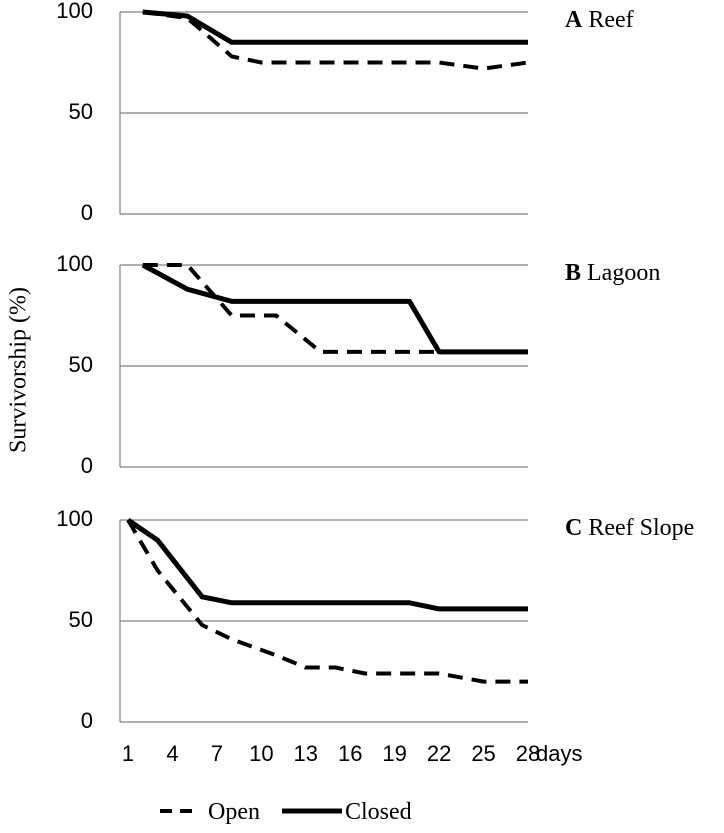  Describe the element at coordinates (607, 20) in the screenshot. I see `panel-name: Reef` at that location.